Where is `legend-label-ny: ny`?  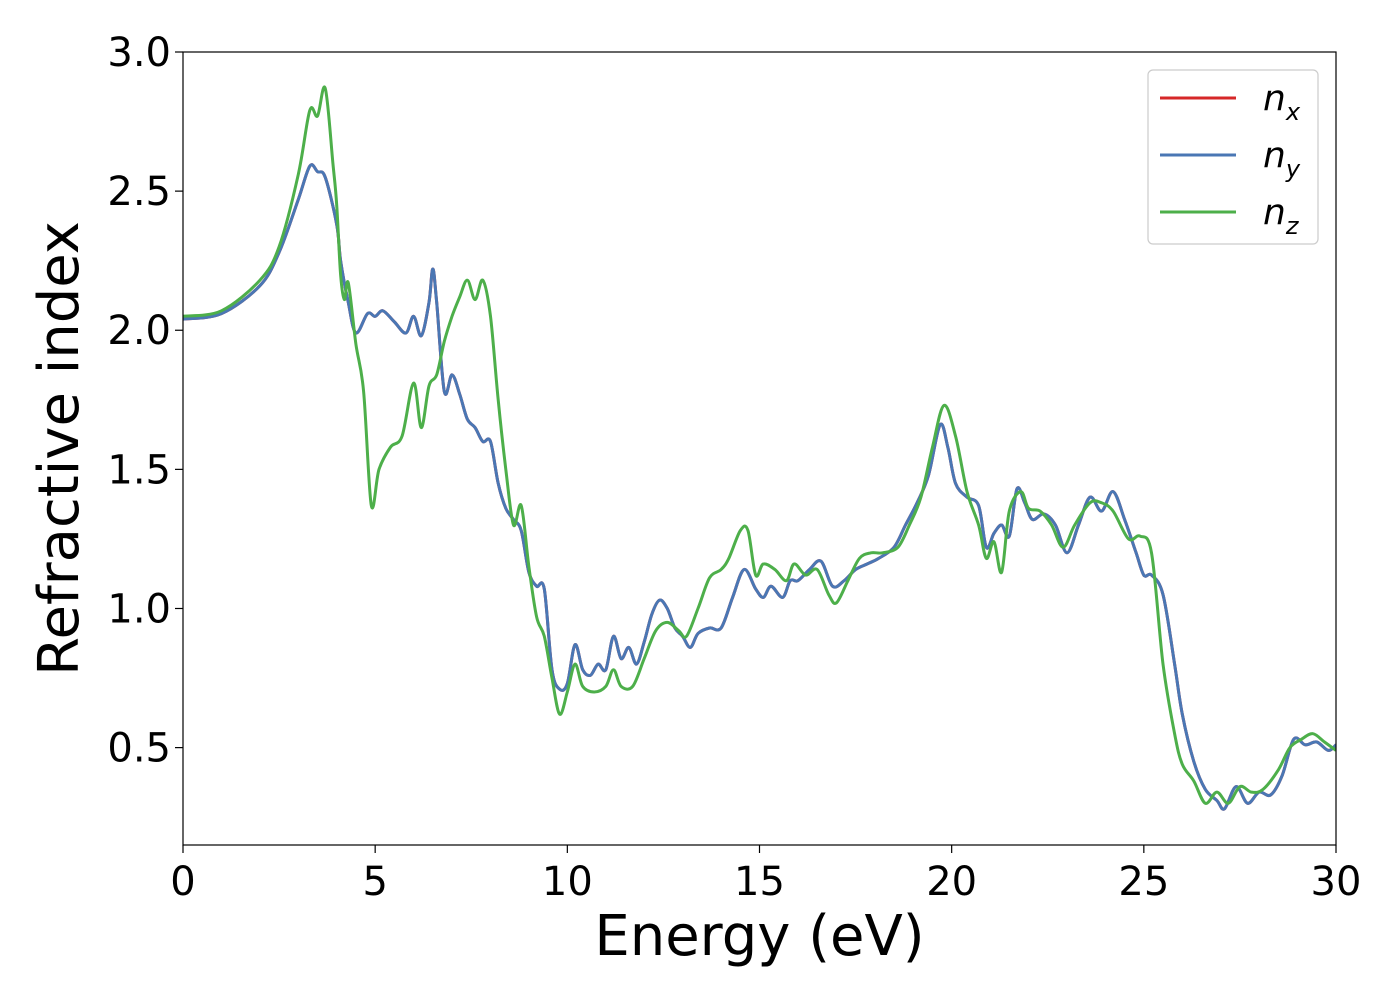
legend-label-ny: ny is located at coordinates (1282, 159).